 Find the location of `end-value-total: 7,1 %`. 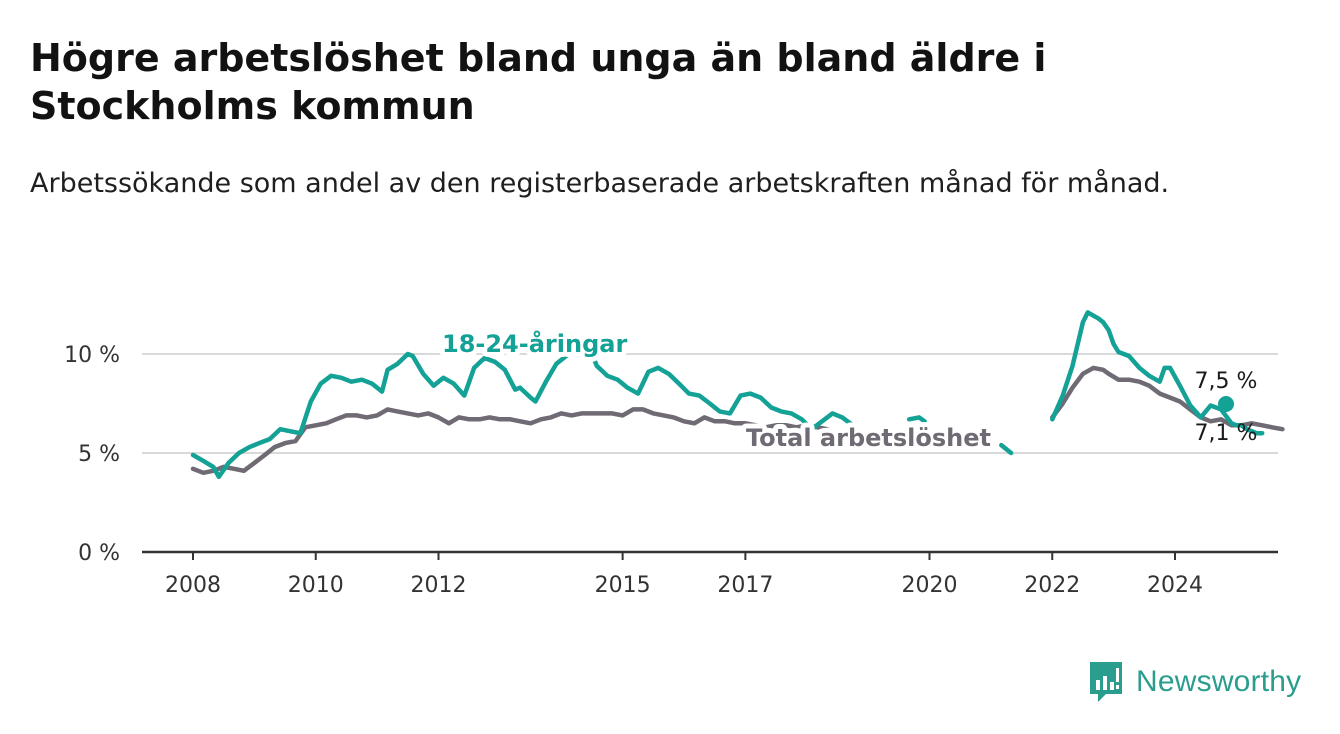

end-value-total: 7,1 % is located at coordinates (1226, 433).